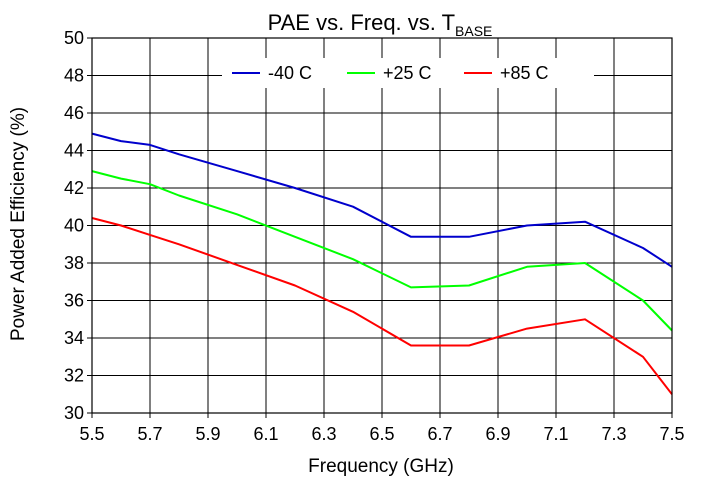 This screenshot has width=702, height=479. Describe the element at coordinates (473, 31) in the screenshot. I see `chart-title-subscript: BASE` at that location.